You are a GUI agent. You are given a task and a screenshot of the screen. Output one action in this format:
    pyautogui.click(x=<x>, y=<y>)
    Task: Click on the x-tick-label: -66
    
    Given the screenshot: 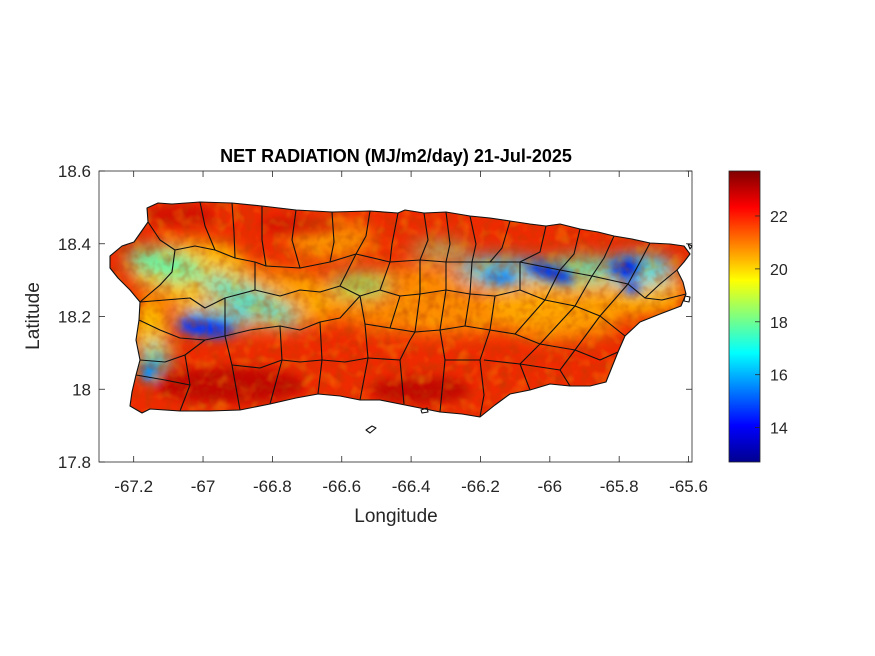 What is the action you would take?
    pyautogui.click(x=550, y=486)
    